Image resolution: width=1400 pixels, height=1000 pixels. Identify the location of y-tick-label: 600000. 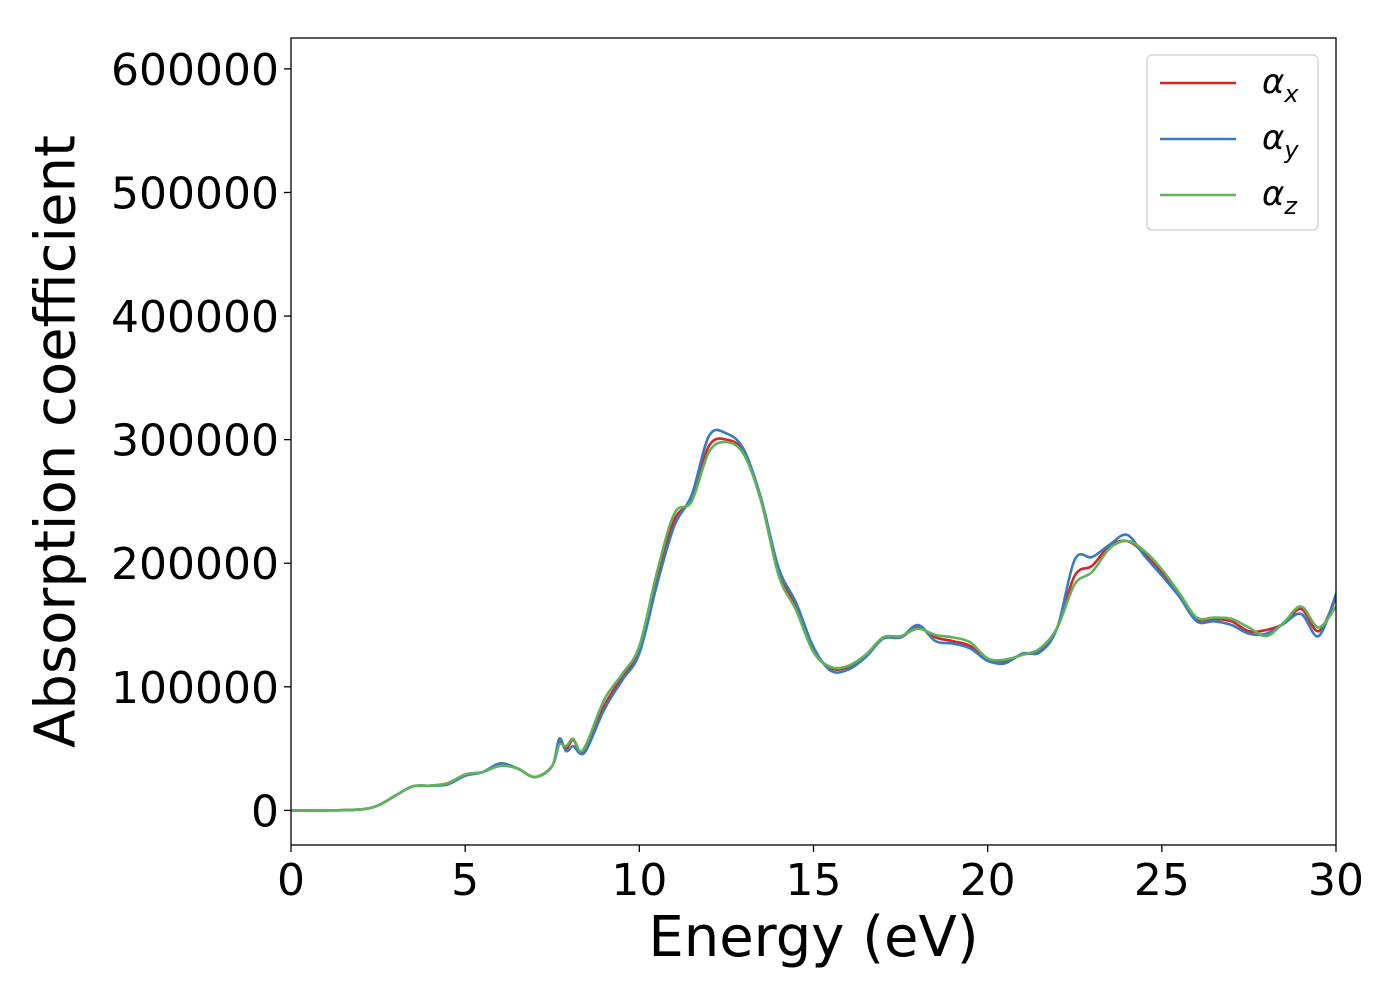
(195, 70).